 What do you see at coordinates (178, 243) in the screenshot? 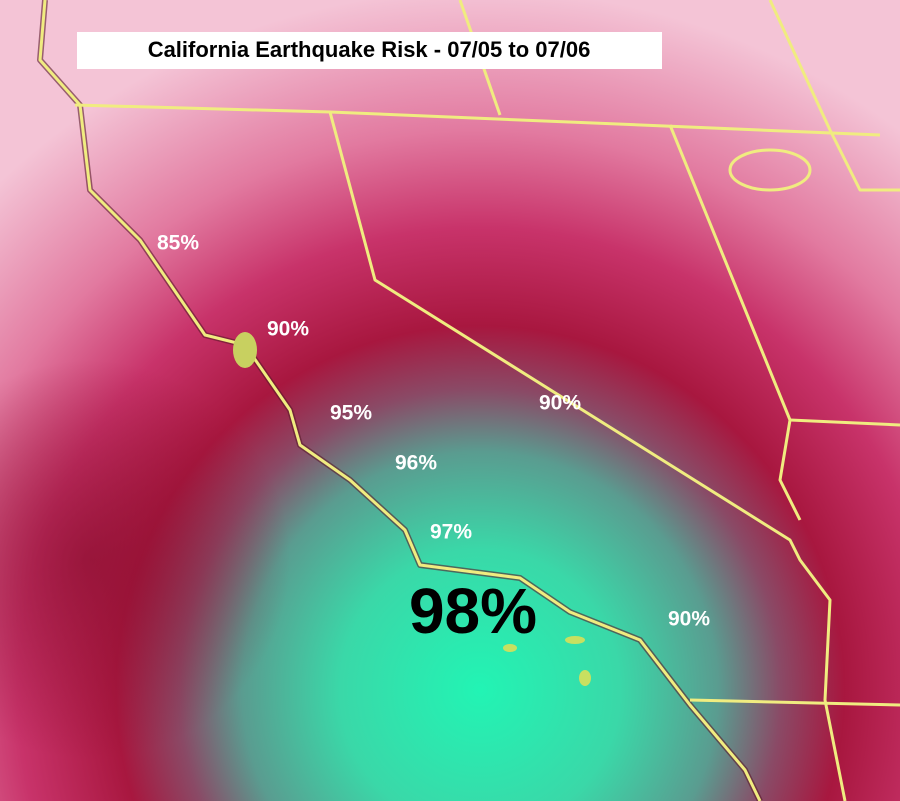
I see `risk-label: 85%` at bounding box center [178, 243].